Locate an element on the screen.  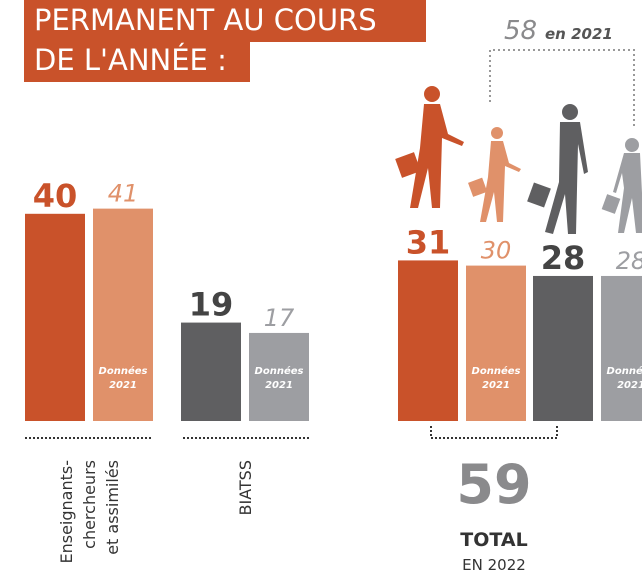
title: DE L'ANNÉE : is located at coordinates (130, 60).